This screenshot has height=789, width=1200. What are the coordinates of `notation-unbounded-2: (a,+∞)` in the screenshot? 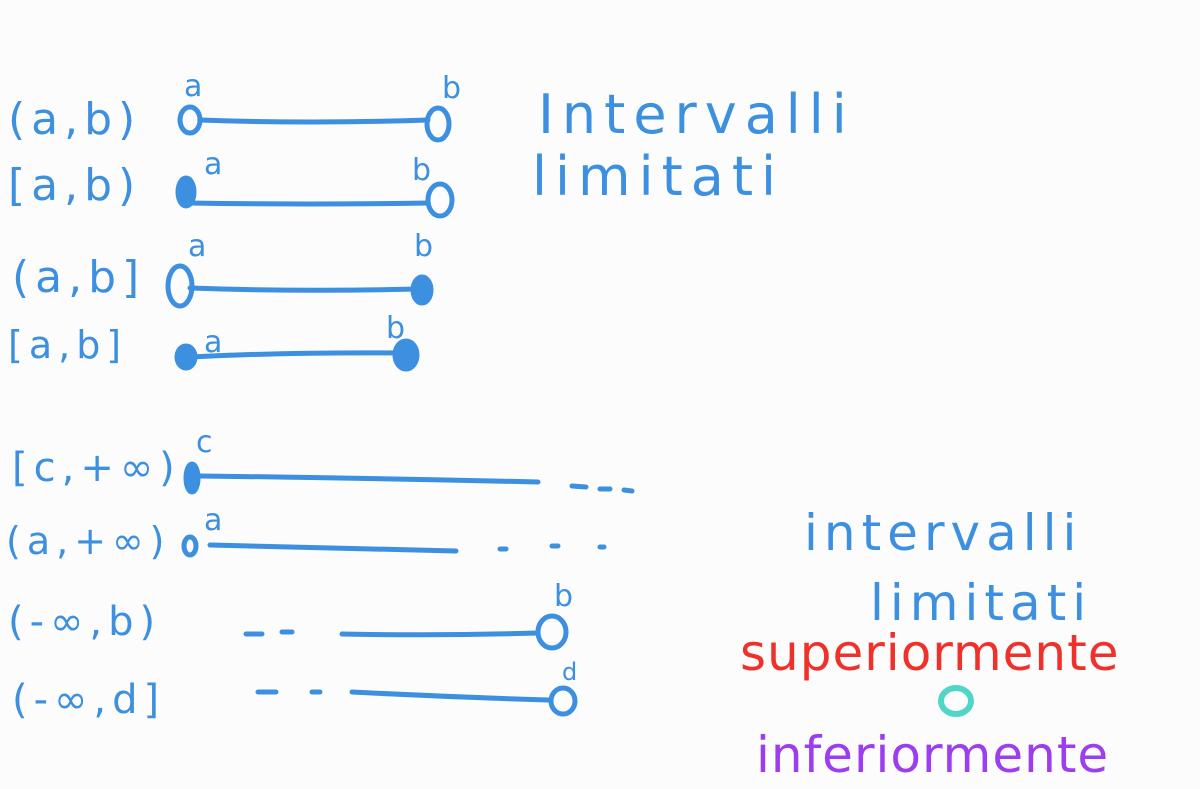 It's located at (88, 541).